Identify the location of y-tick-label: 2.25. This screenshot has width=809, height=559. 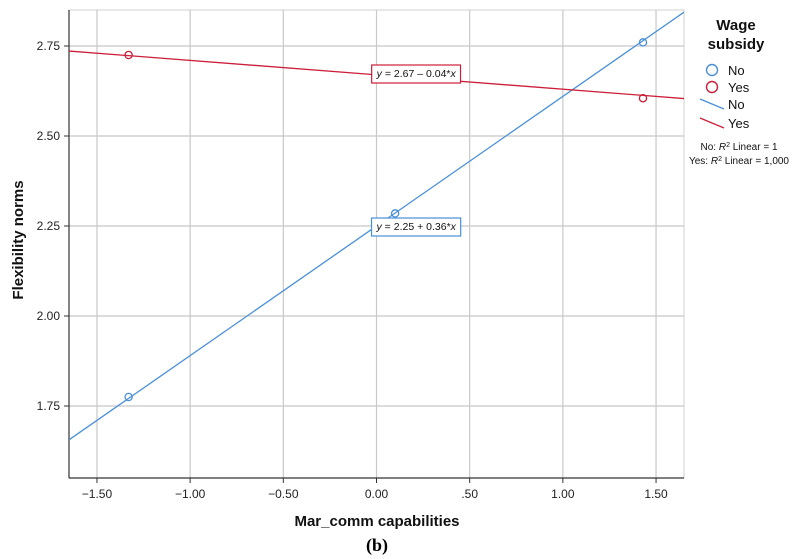
(49, 226).